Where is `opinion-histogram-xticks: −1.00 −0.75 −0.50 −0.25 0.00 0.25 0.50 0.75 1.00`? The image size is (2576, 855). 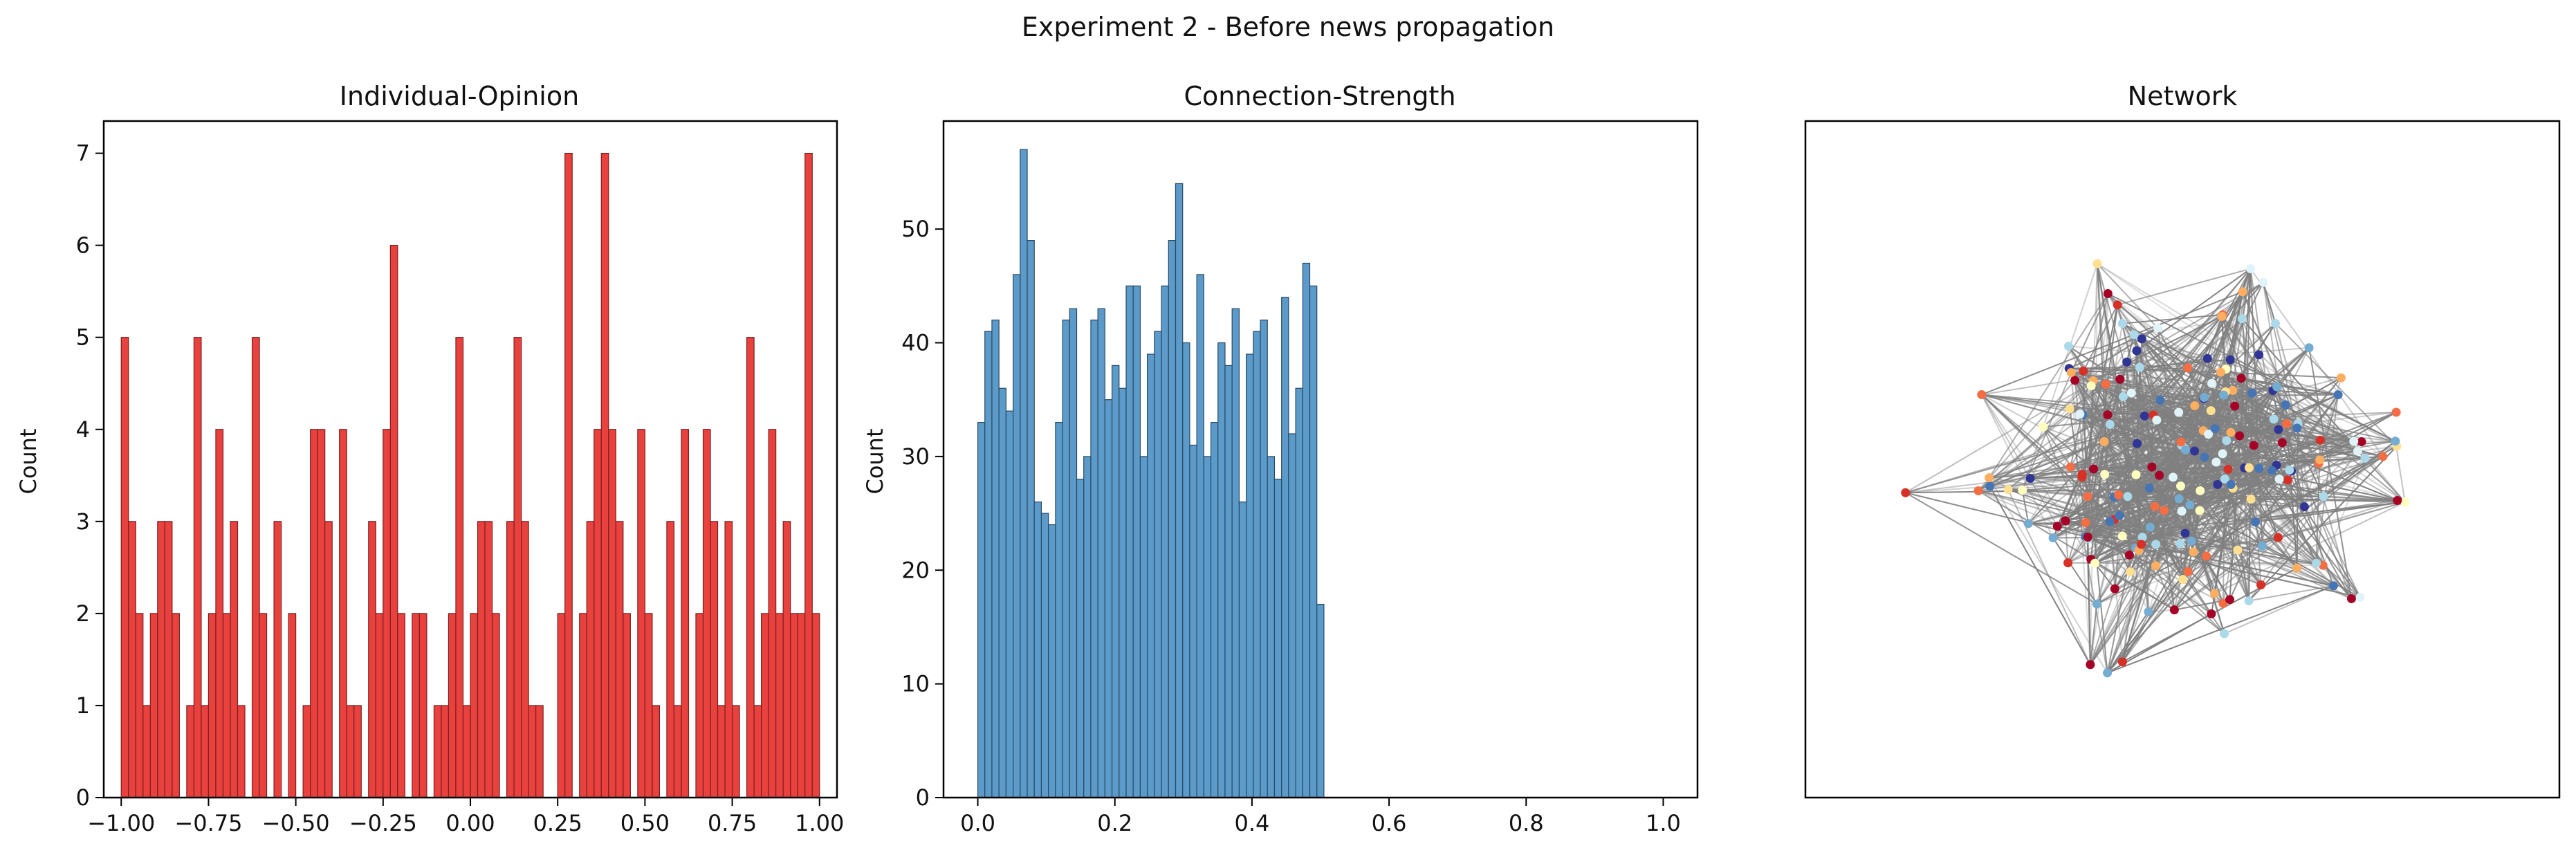 opinion-histogram-xticks: −1.00 −0.75 −0.50 −0.25 0.00 0.25 0.50 0.75 1.00 is located at coordinates (465, 817).